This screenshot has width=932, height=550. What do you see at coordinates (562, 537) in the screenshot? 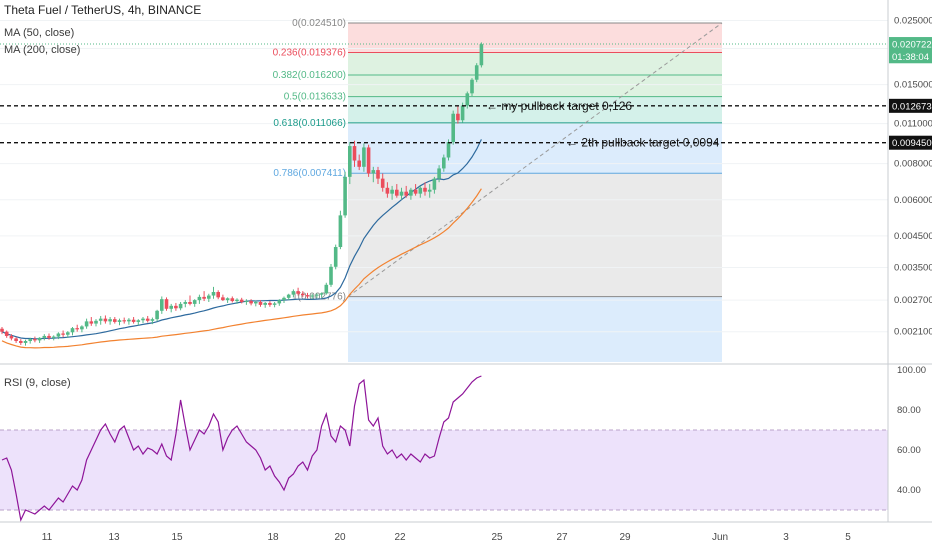
I see `x-tick-label: 27` at bounding box center [562, 537].